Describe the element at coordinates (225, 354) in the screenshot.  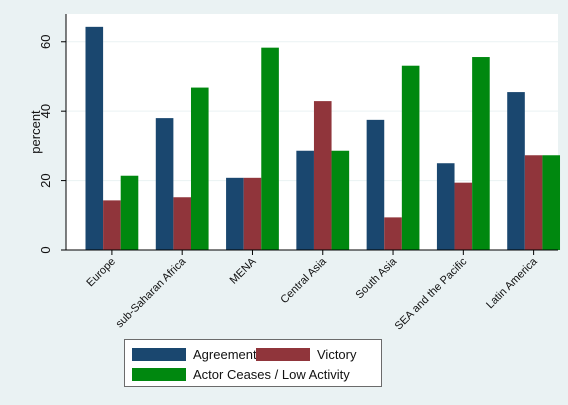
I see `legend-label-agreement: Agreement` at that location.